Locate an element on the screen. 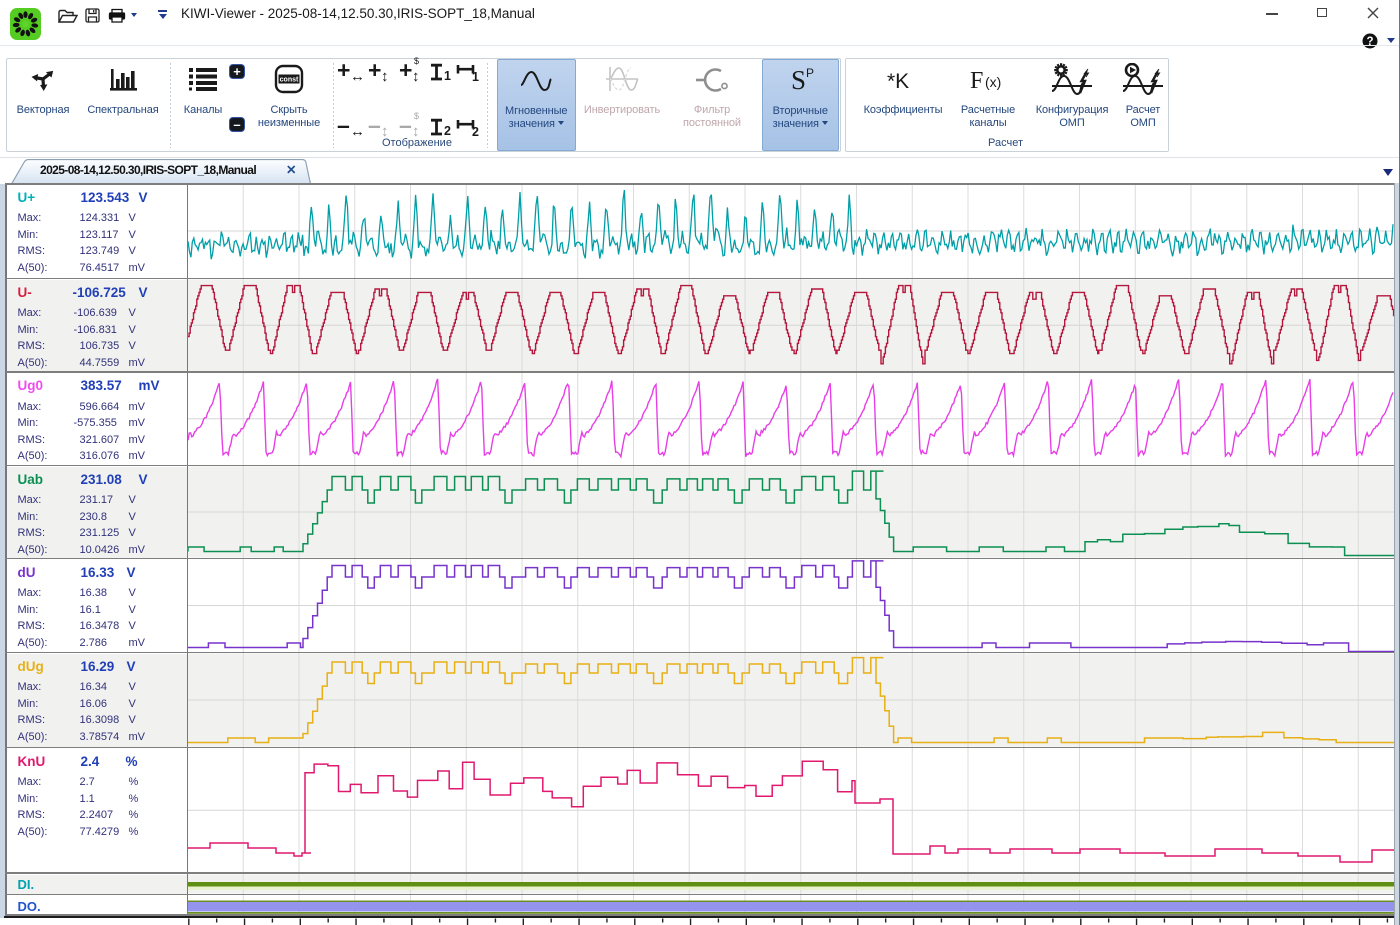  svg-text: const is located at coordinates (289, 80).